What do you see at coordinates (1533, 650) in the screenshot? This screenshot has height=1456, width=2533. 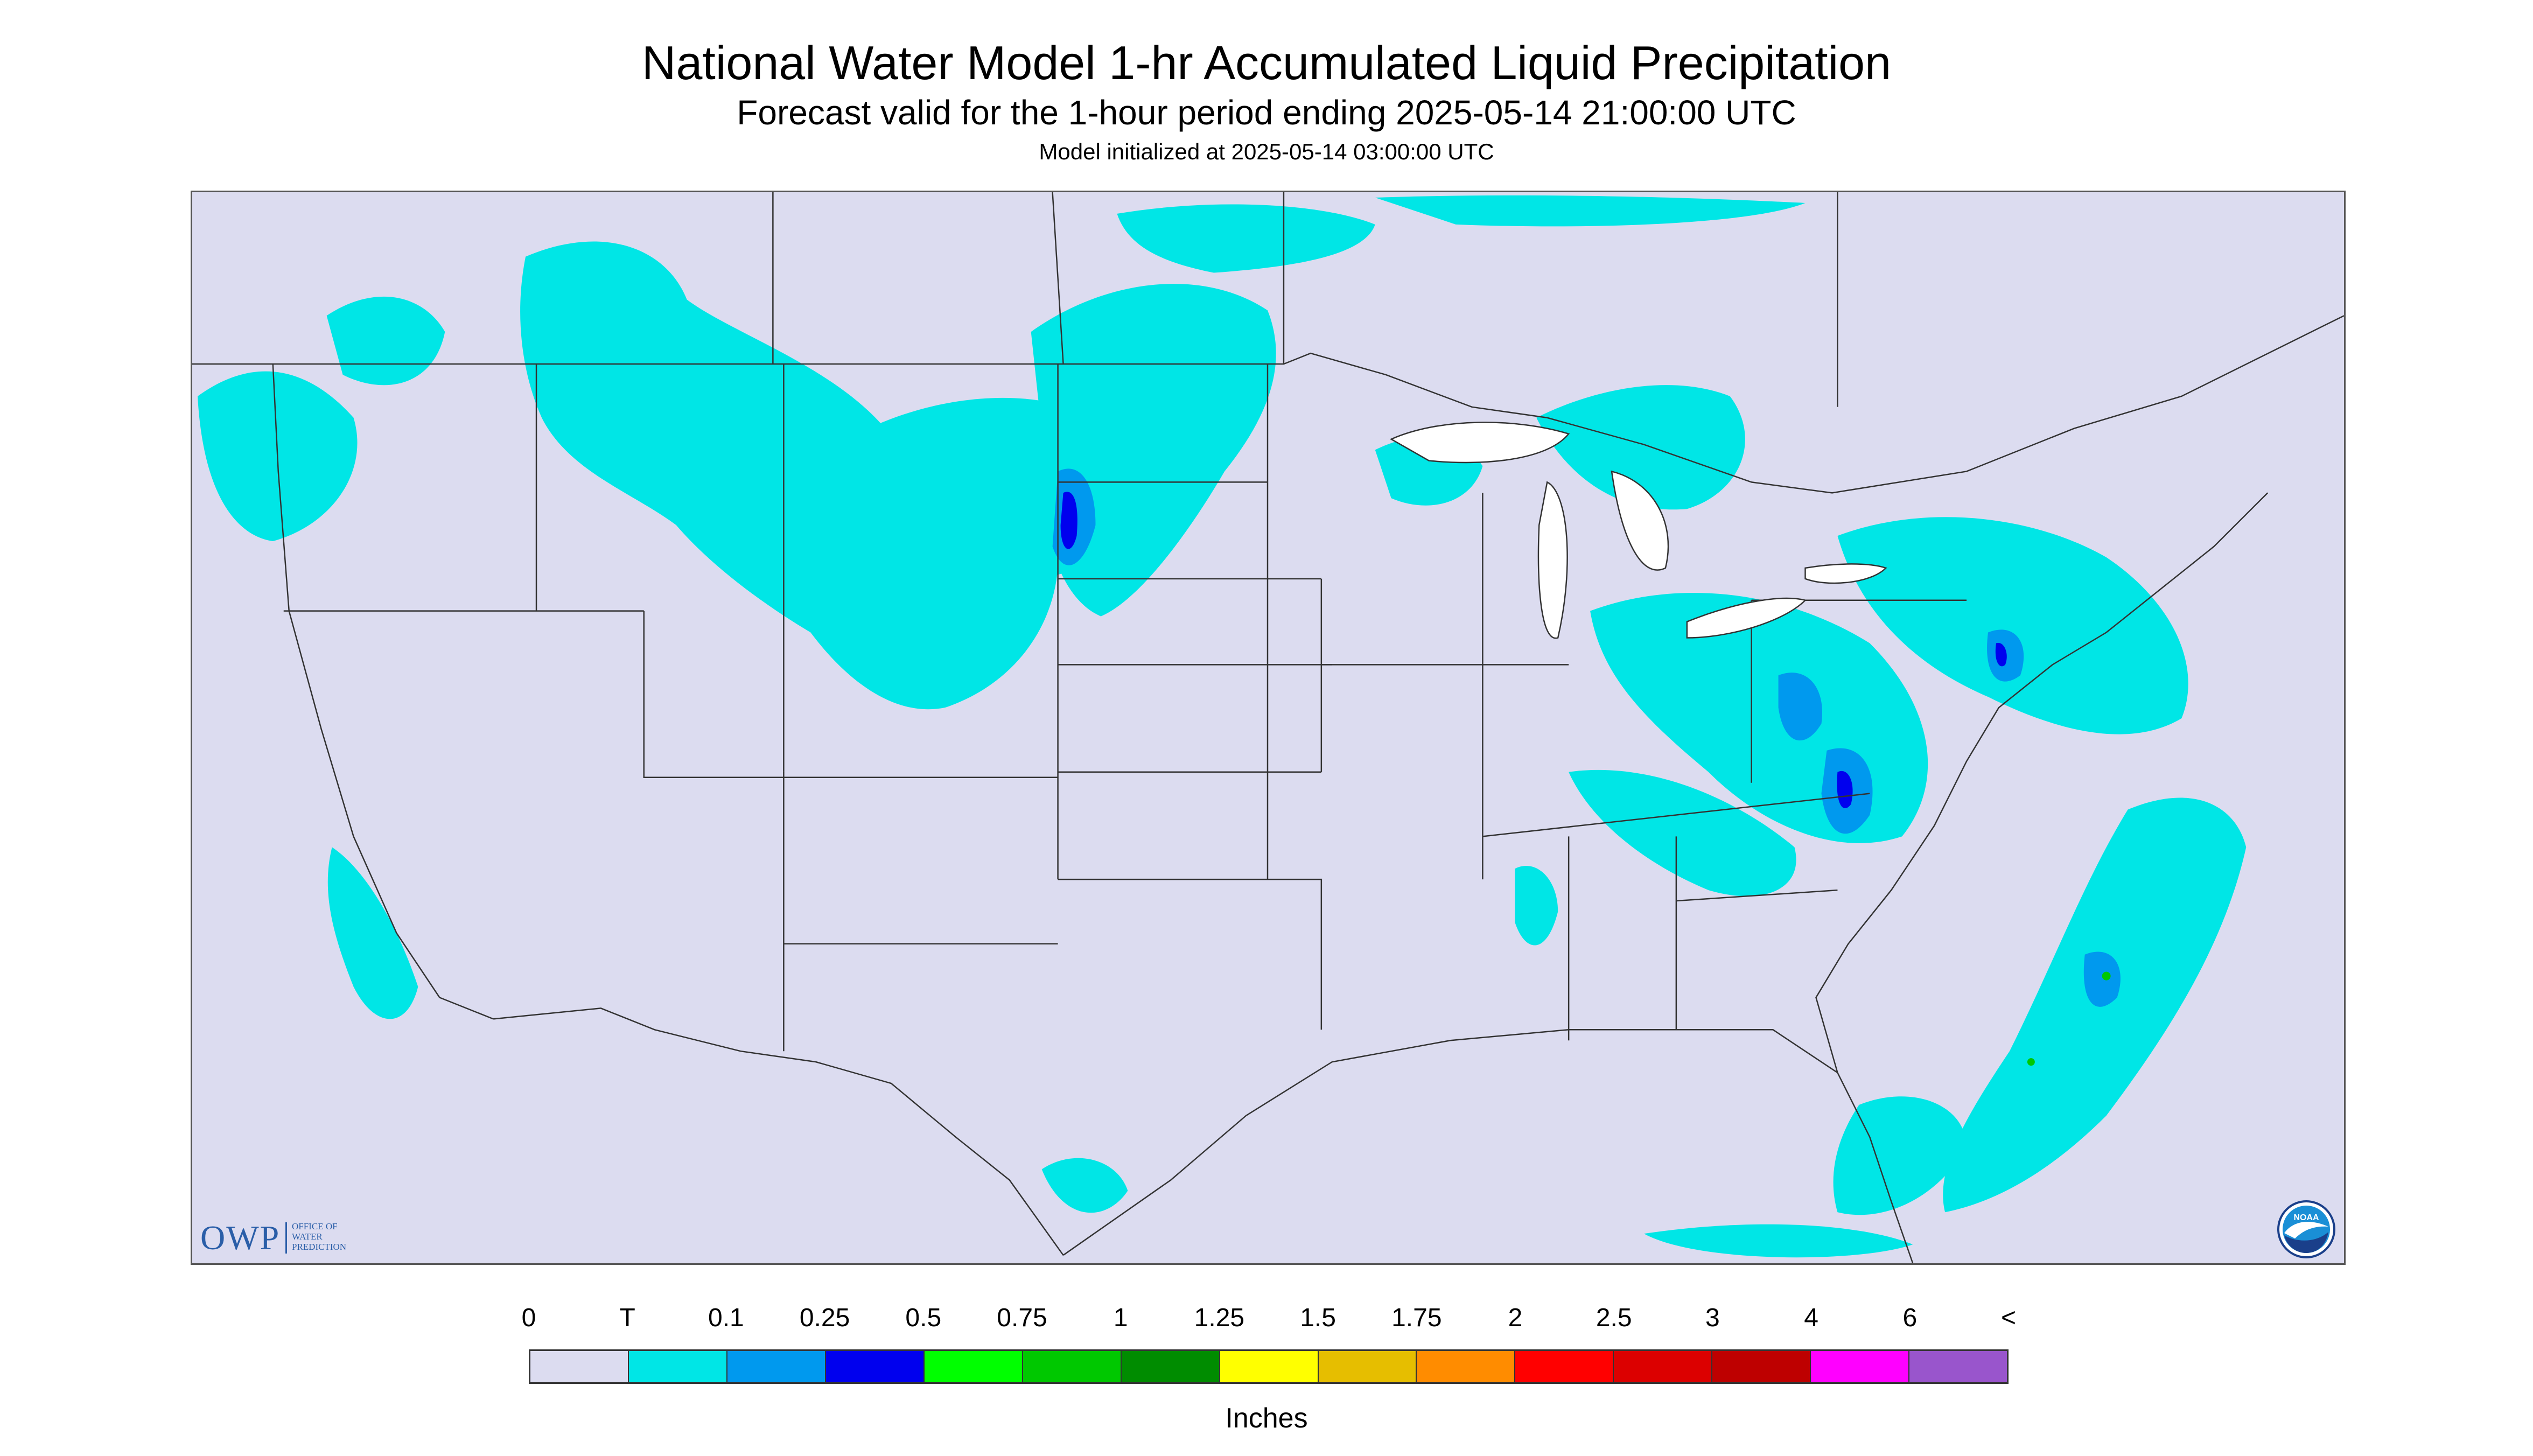 I see `precip-moderate-layer` at bounding box center [1533, 650].